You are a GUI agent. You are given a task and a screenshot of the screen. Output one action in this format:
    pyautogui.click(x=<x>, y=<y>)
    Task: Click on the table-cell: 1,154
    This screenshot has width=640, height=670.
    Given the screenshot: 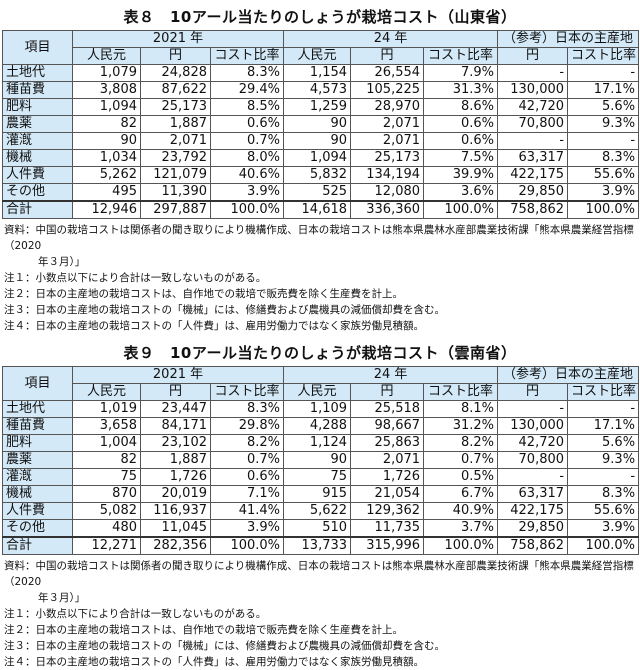 What is the action you would take?
    pyautogui.click(x=317, y=73)
    